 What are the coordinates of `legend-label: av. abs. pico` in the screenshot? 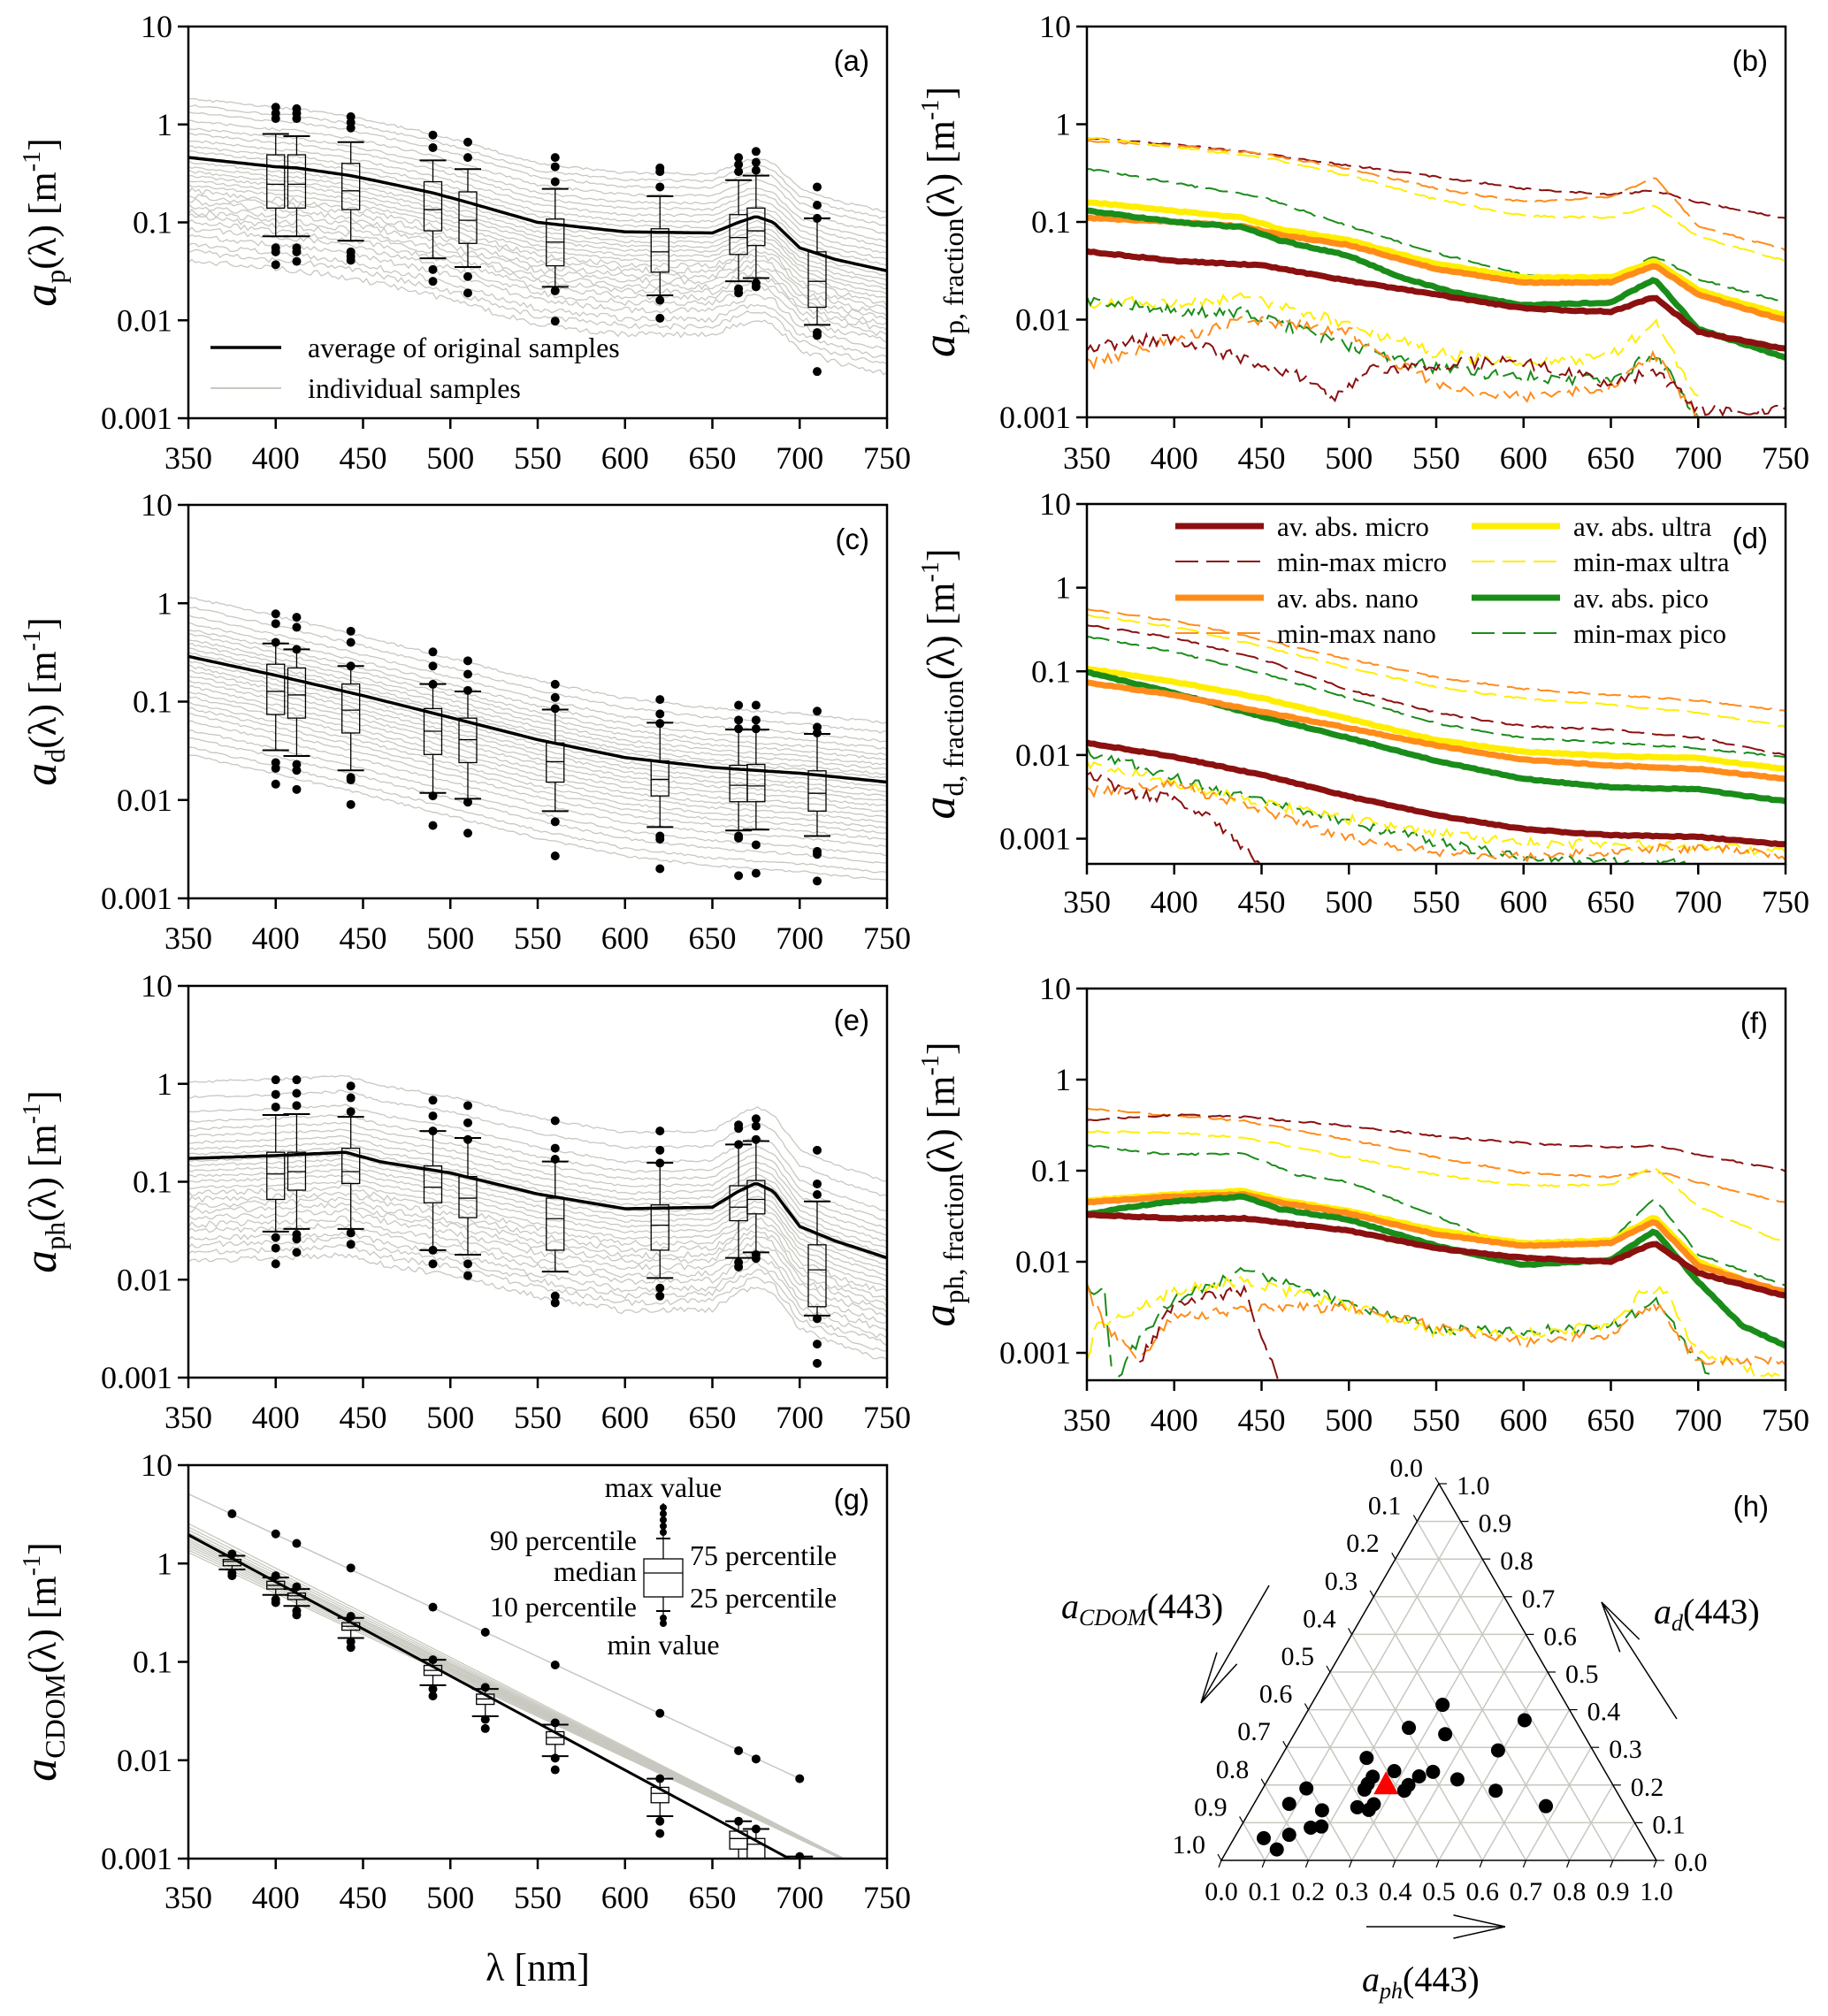 It's located at (1641, 598).